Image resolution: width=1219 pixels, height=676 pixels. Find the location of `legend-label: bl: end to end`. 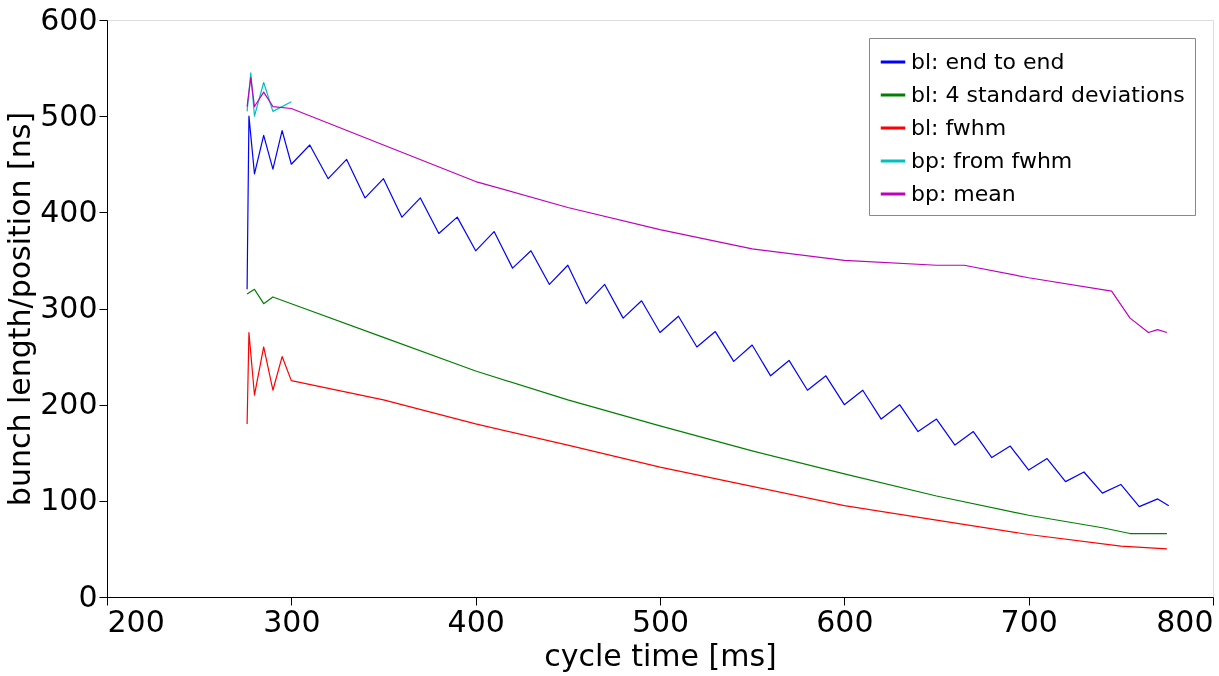

legend-label: bl: end to end is located at coordinates (988, 61).